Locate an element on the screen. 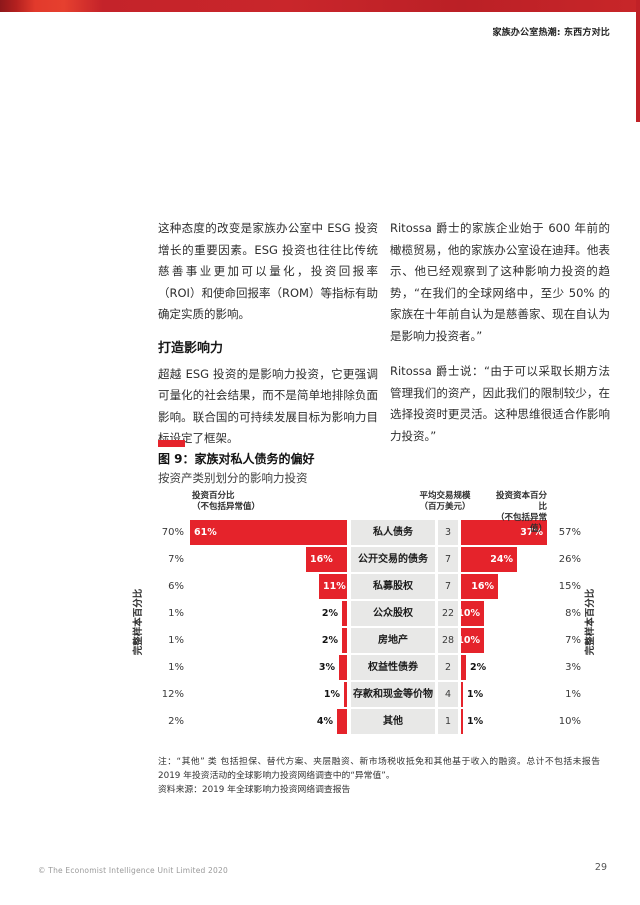 Image resolution: width=640 pixels, height=905 pixels. page-number: 29 is located at coordinates (600, 867).